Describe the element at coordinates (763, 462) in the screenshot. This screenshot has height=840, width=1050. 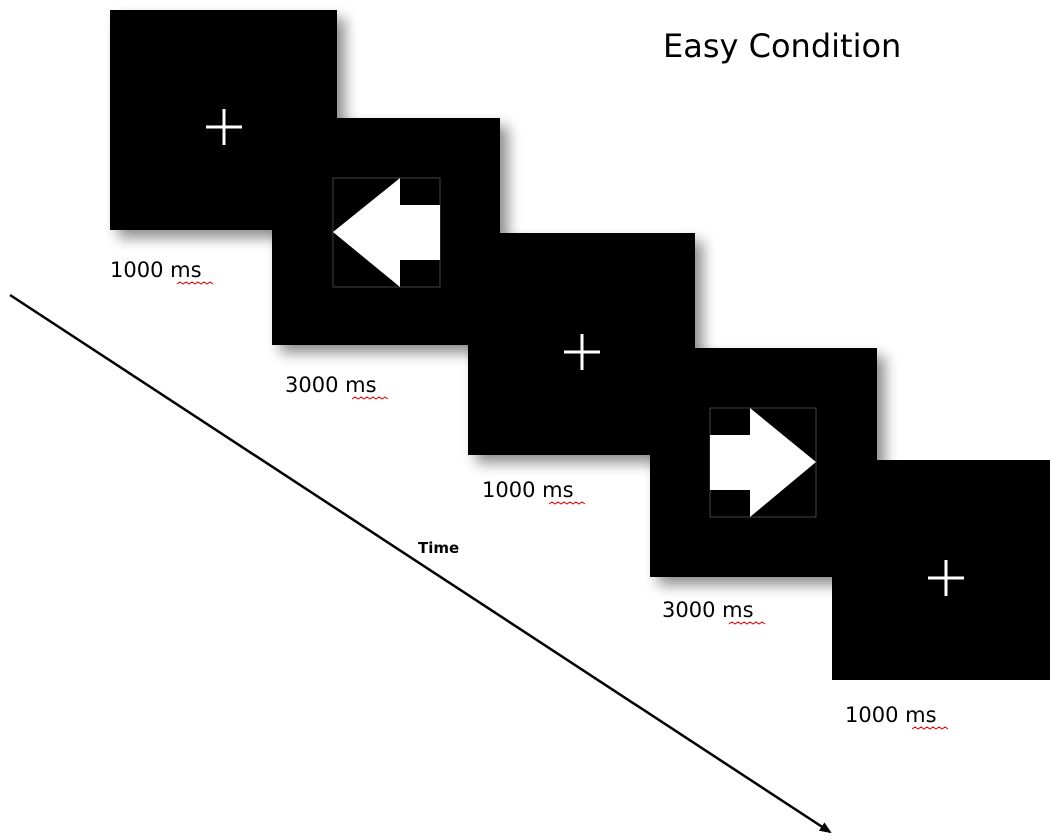
I see `right-arrow` at that location.